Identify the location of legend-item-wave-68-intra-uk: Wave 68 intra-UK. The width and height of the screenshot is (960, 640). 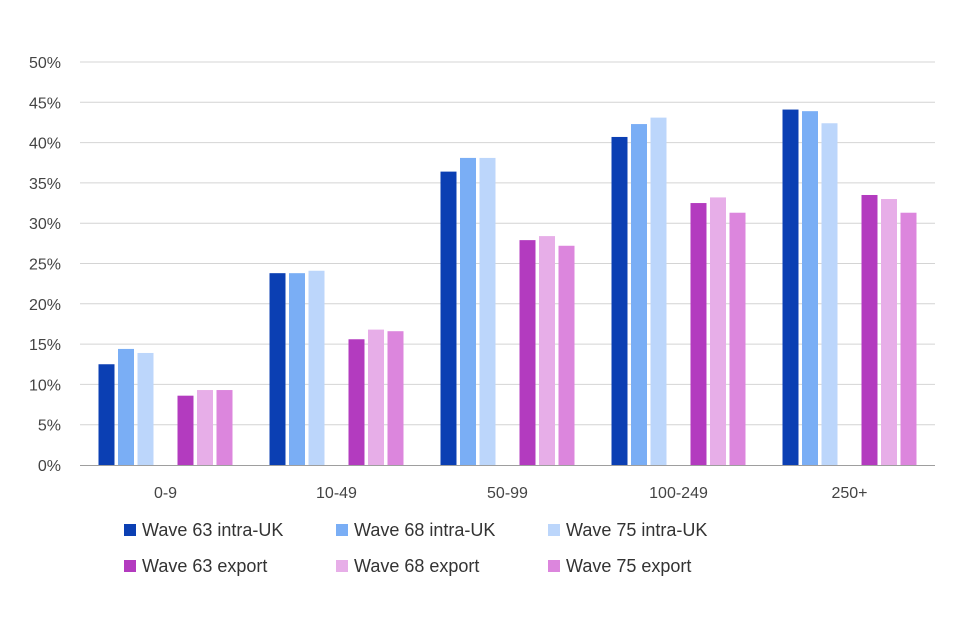
(442, 530).